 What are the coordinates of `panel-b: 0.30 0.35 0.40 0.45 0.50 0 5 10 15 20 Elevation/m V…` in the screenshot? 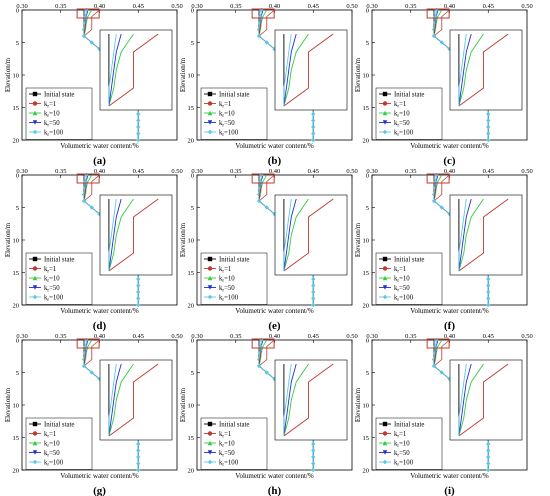 It's located at (268, 85).